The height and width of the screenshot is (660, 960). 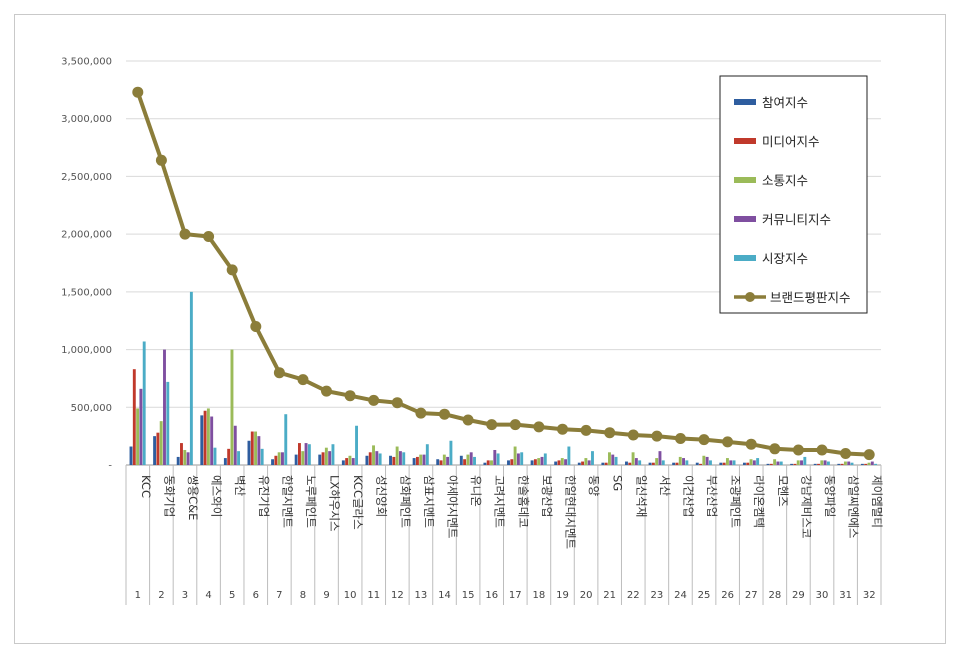 I want to click on category-label: 한일시멘트, so click(x=287, y=501).